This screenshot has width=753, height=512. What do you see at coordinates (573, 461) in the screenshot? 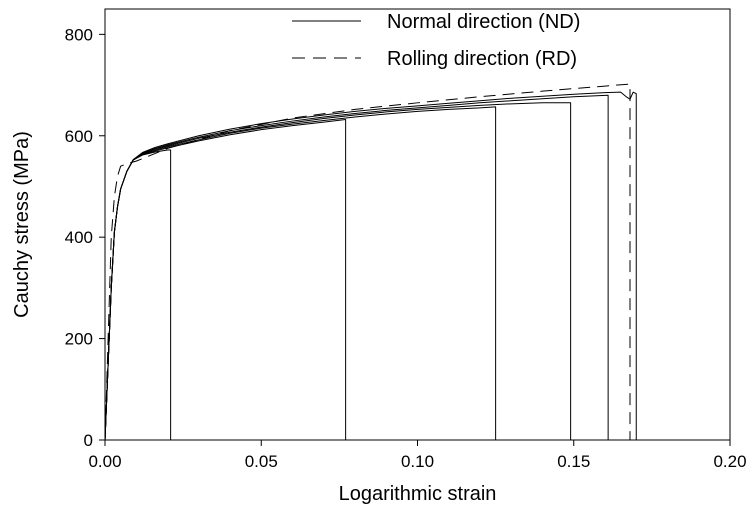
I see `x-tick-label: 0.15` at bounding box center [573, 461].